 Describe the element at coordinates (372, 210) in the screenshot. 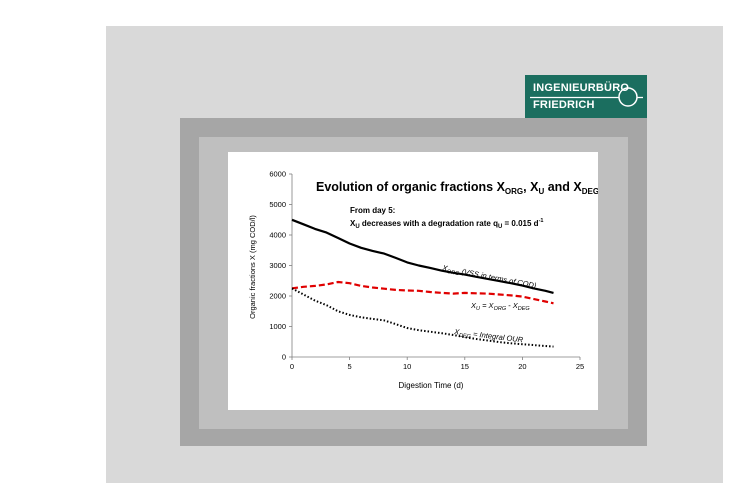

I see `annotation-line1: From day 5:` at that location.